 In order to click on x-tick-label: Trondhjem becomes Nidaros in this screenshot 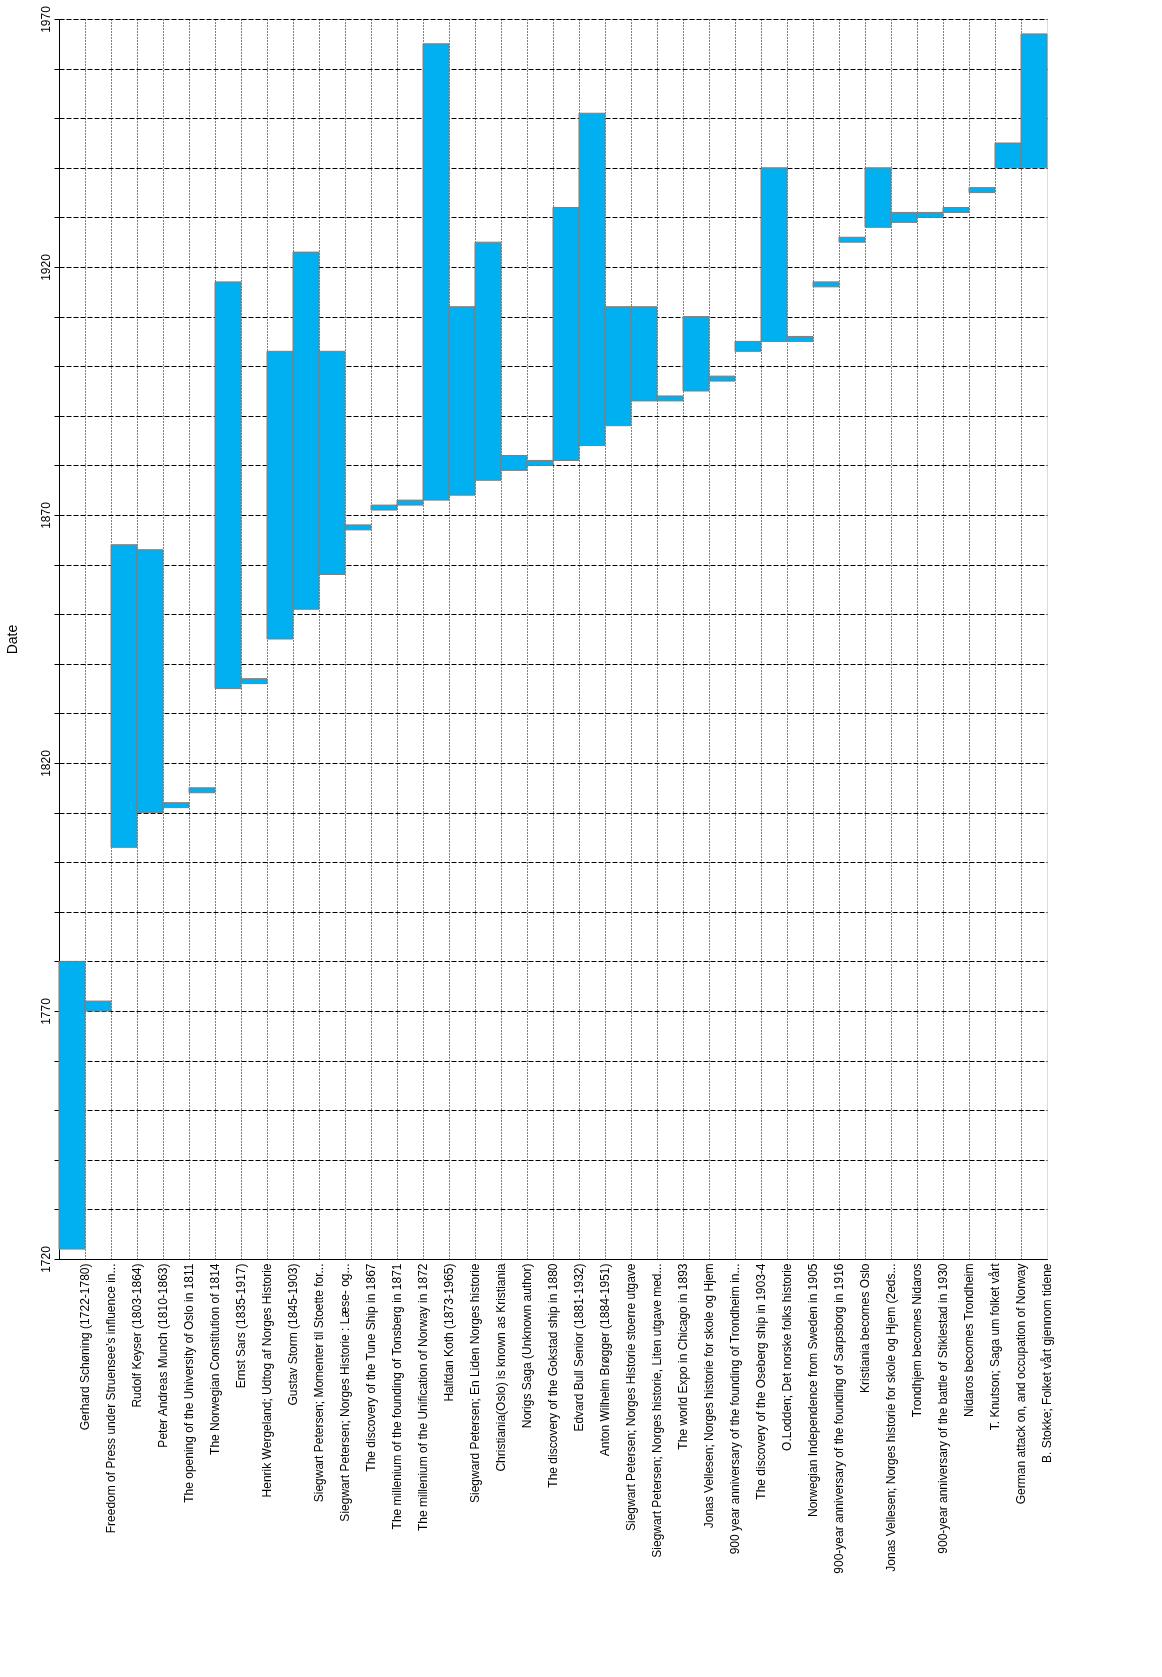, I will do `click(917, 1340)`.